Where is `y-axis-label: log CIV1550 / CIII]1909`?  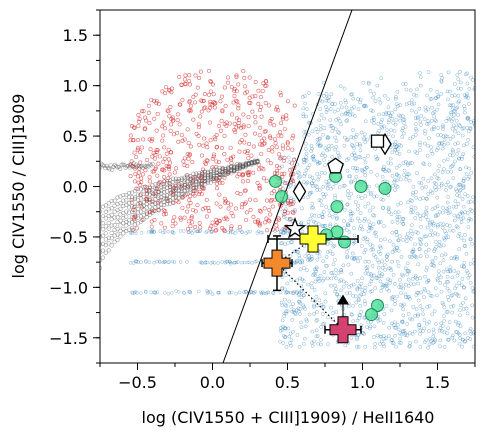
y-axis-label: log CIV1550 / CIII]1909 is located at coordinates (18, 186).